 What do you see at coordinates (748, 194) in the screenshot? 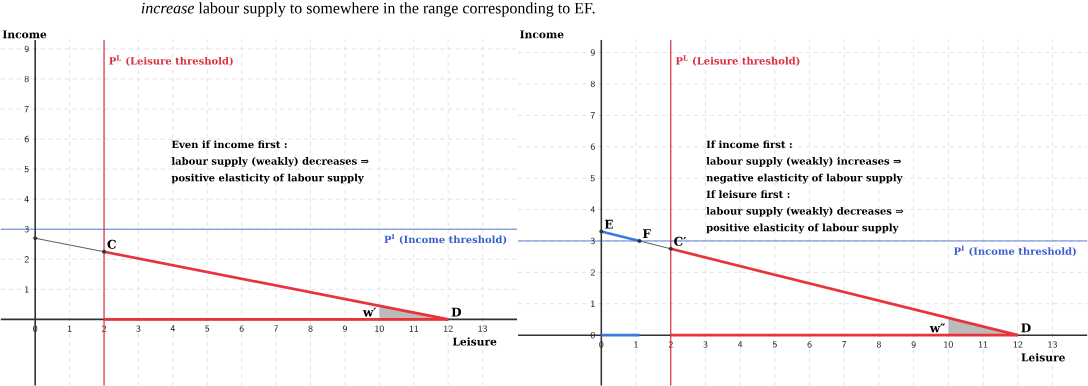
I see `annotation: If leisure first :` at bounding box center [748, 194].